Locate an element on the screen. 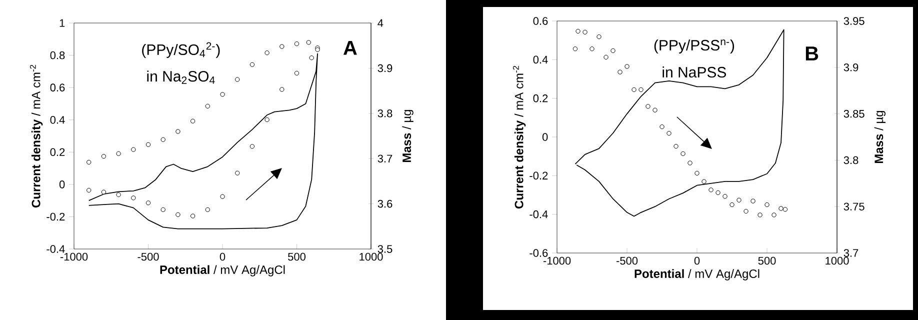 This screenshot has height=320, width=918. y-tick-label: 1 is located at coordinates (62, 23).